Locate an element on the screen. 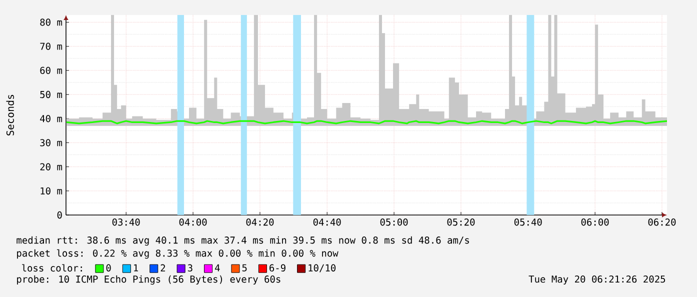 Image resolution: width=697 pixels, height=297 pixels. y-tick-label: 70 m is located at coordinates (51, 46).